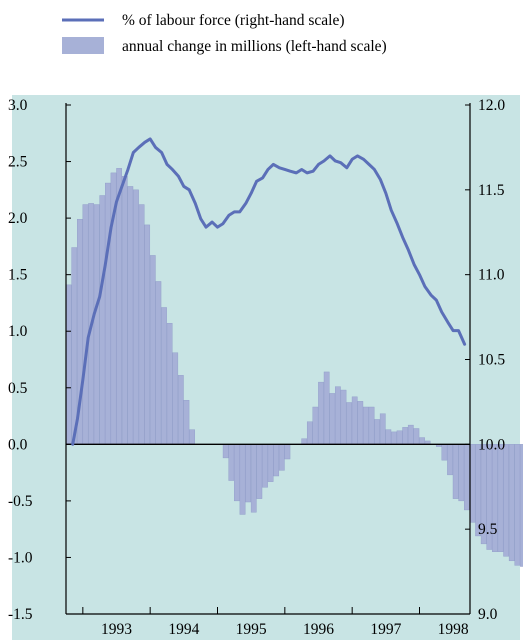 This screenshot has width=523, height=640. What do you see at coordinates (318, 629) in the screenshot?
I see `x-tick-label: 1996` at bounding box center [318, 629].